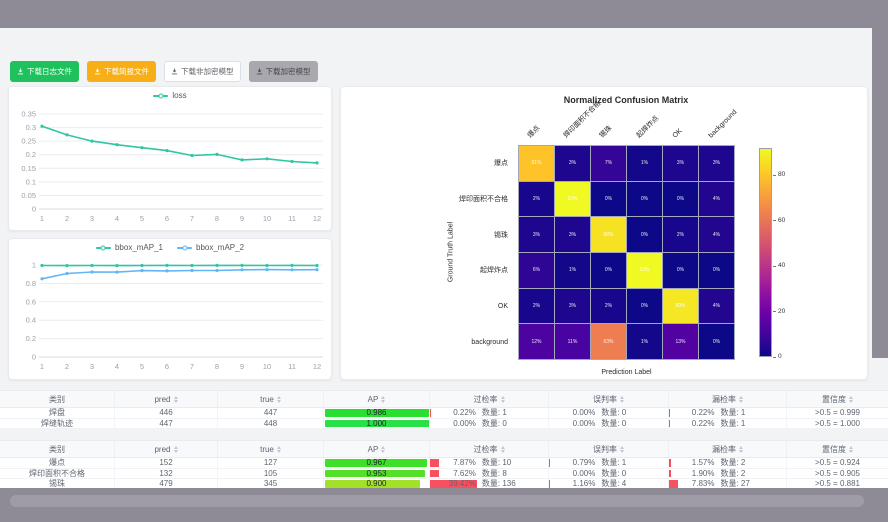 The image size is (888, 522). Describe the element at coordinates (166, 473) in the screenshot. I see `pred-cell: 132` at that location.